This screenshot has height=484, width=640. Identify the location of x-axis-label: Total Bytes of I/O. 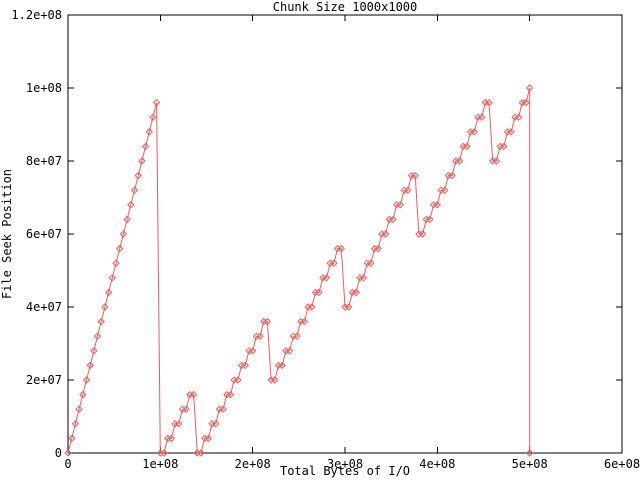
(345, 471).